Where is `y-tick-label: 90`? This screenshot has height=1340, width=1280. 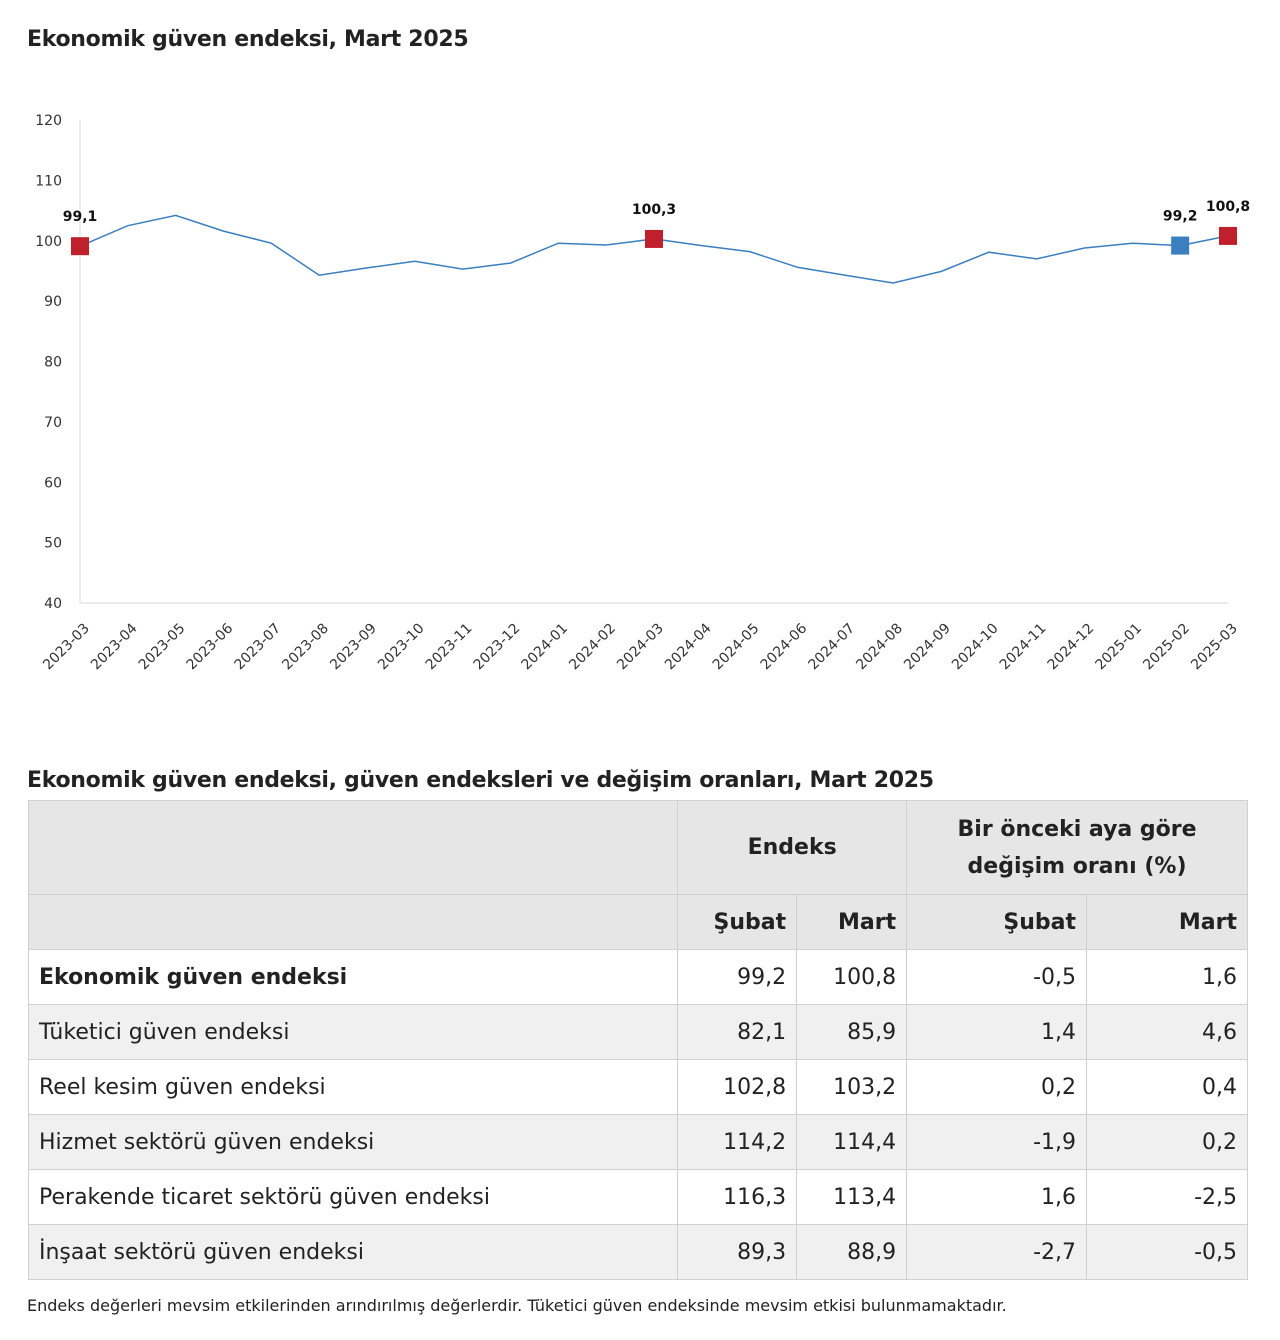
y-tick-label: 90 is located at coordinates (53, 302).